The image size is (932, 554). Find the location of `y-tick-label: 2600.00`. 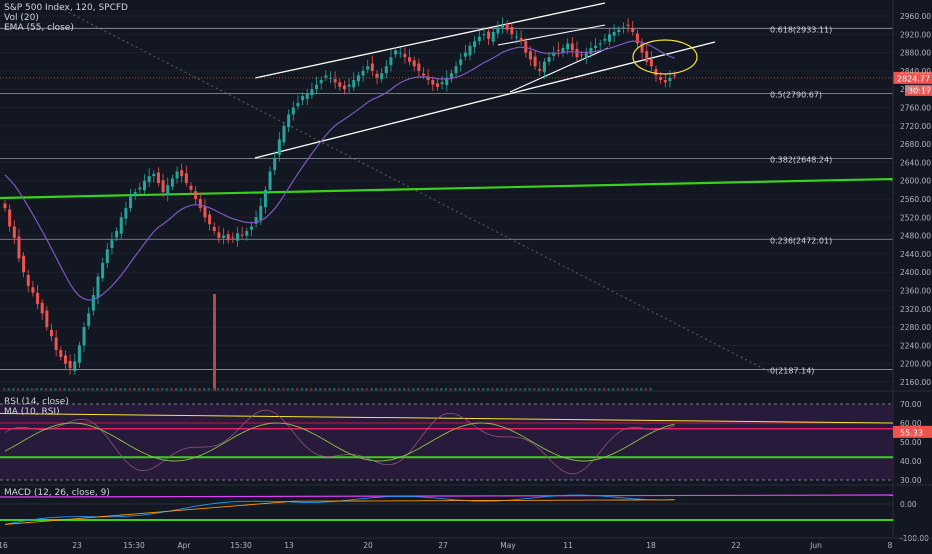

y-tick-label: 2600.00 is located at coordinates (915, 181).